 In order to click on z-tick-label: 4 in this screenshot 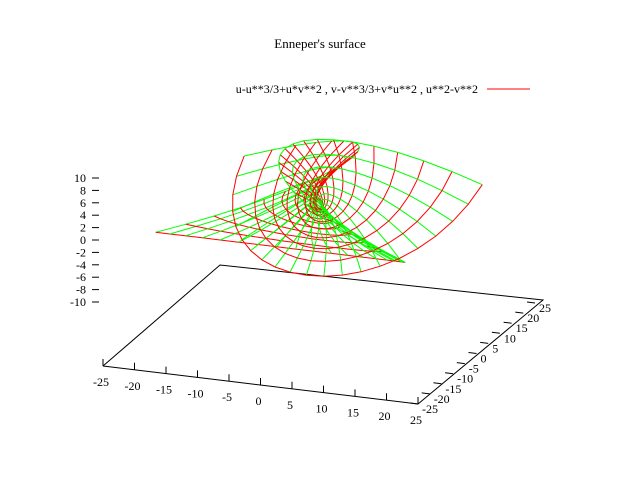, I will do `click(83, 215)`.